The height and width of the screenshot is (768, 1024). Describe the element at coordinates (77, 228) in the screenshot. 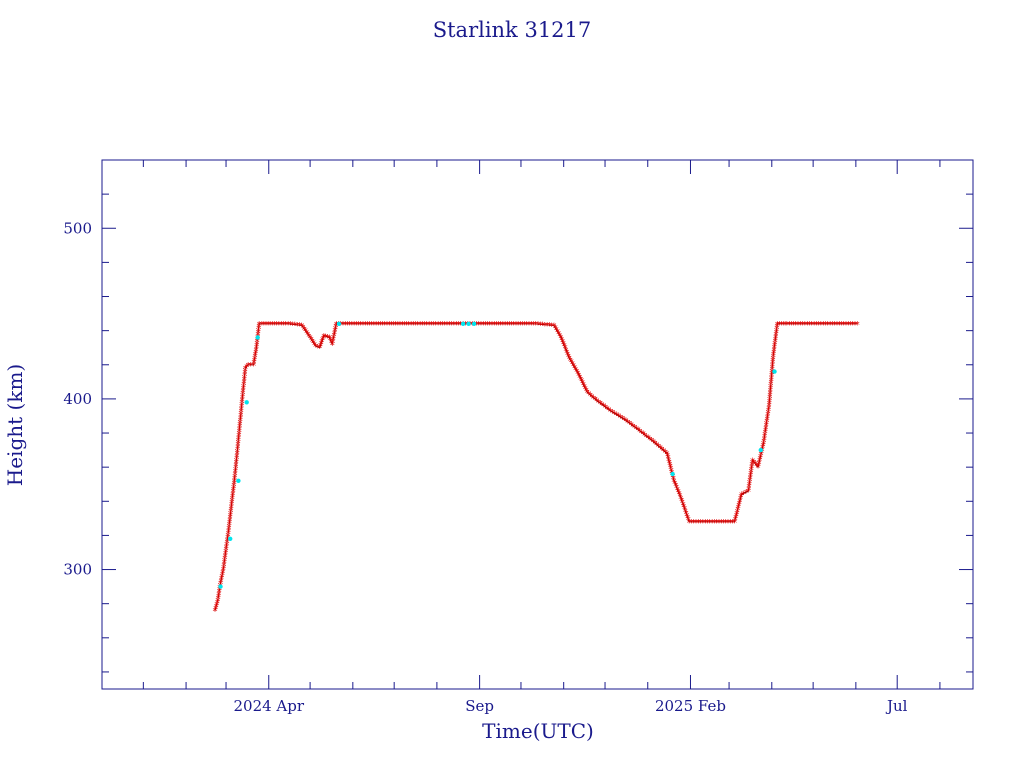

I see `y-tick-label: 500` at that location.